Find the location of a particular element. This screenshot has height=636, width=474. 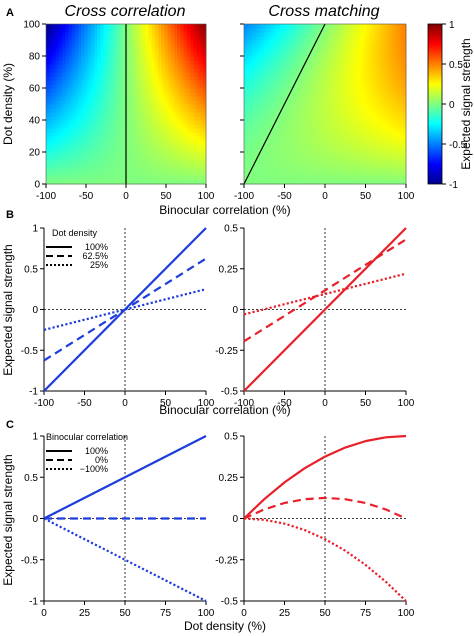

x-tick-label: 0 is located at coordinates (126, 196).